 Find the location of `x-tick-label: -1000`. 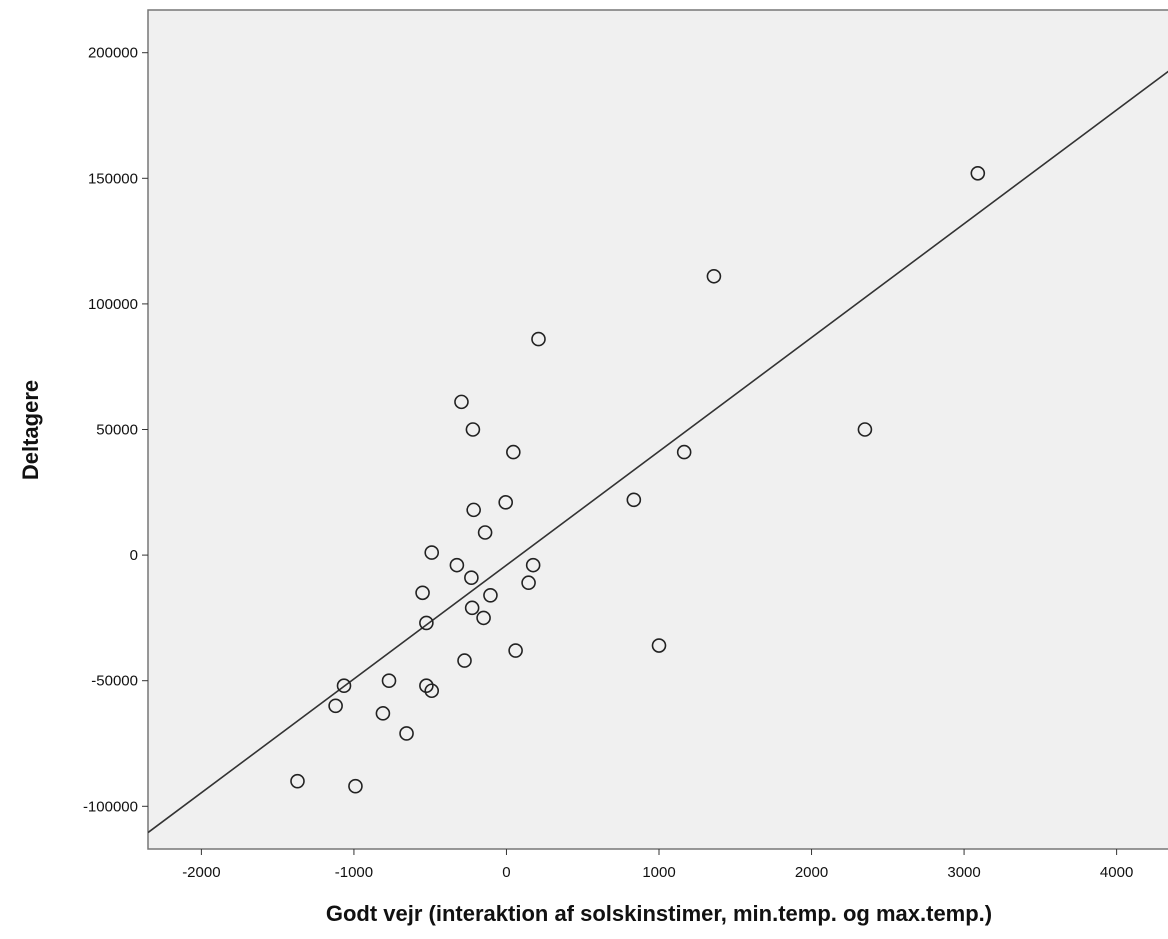

x-tick-label: -1000 is located at coordinates (354, 872).